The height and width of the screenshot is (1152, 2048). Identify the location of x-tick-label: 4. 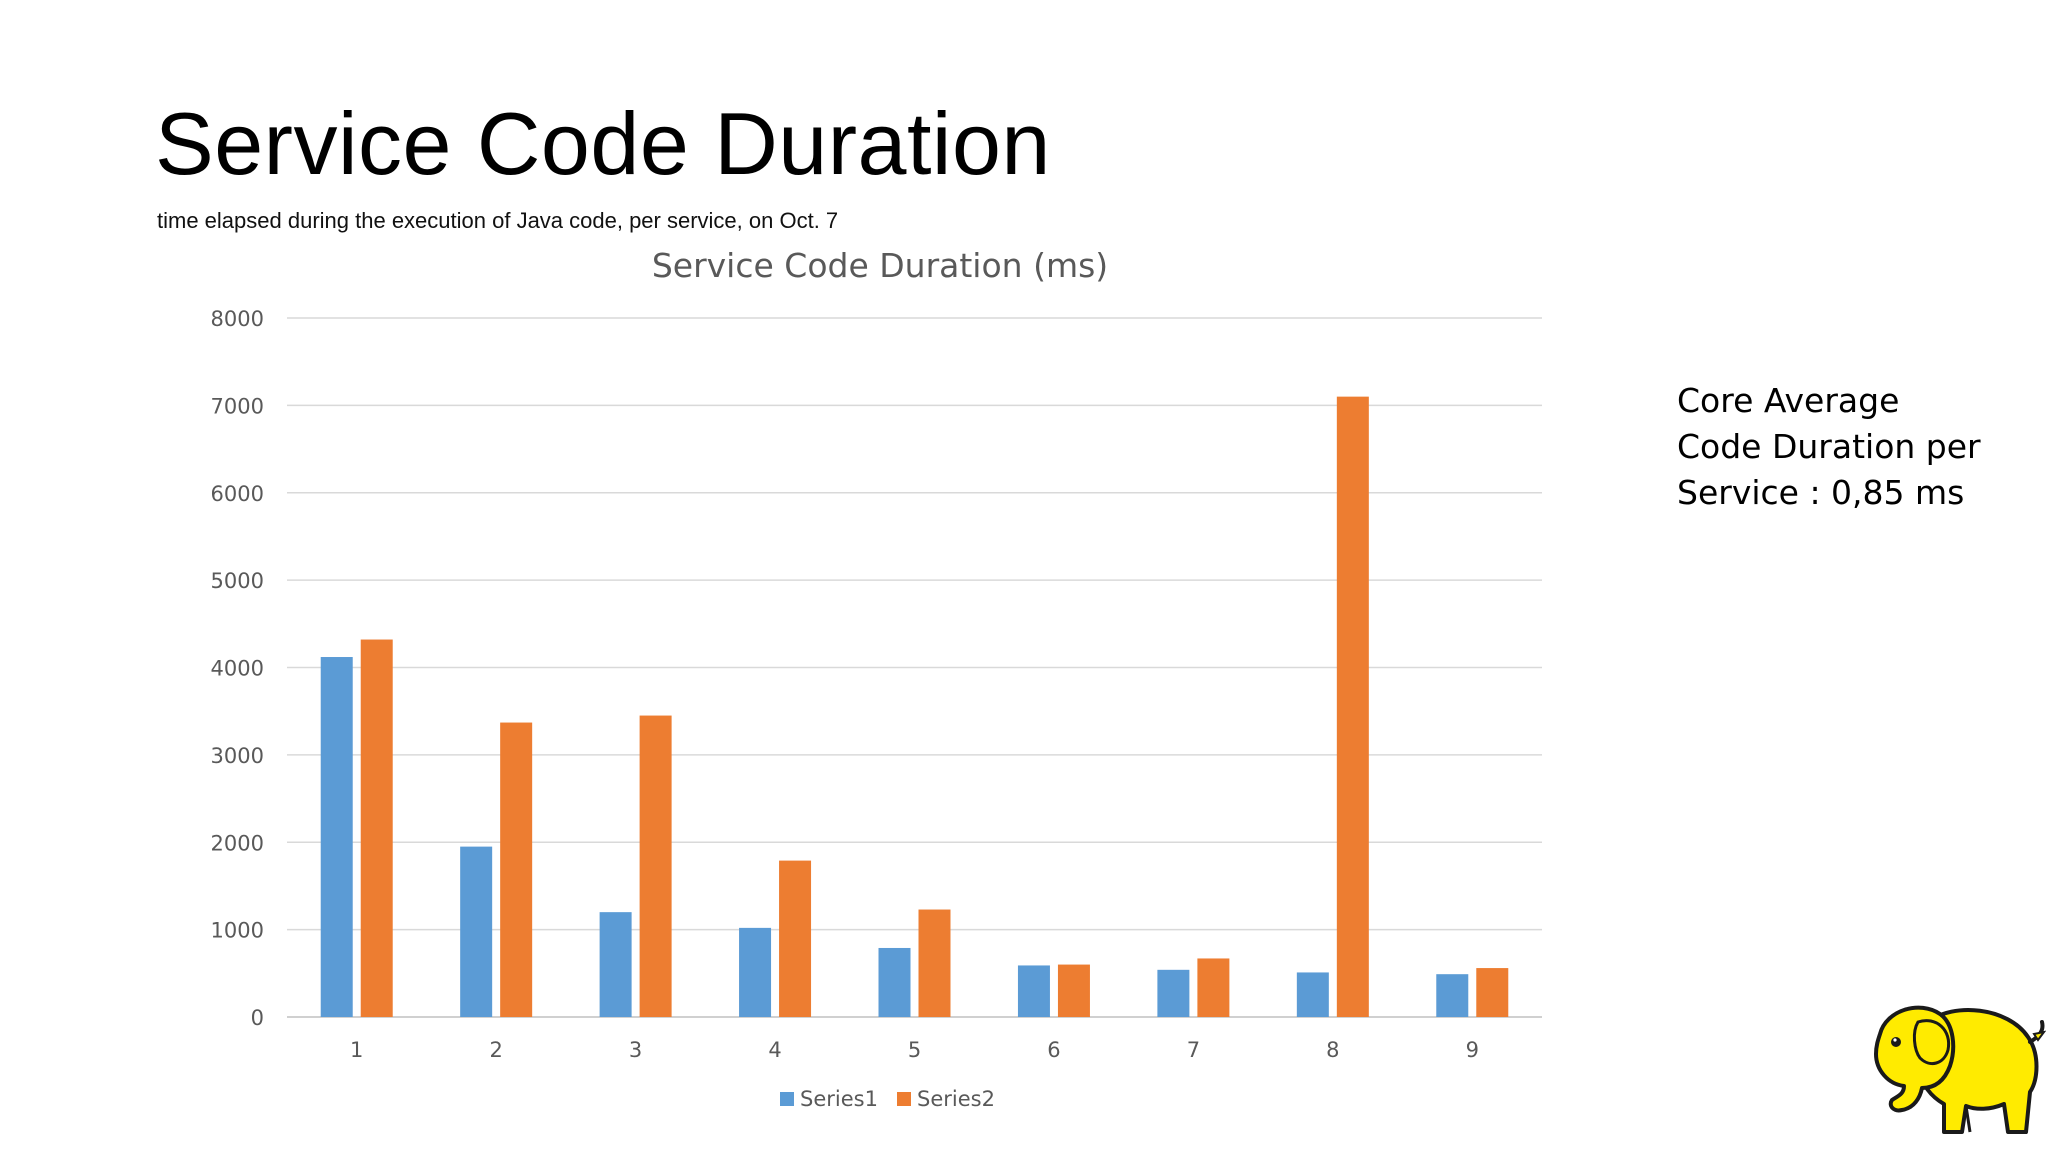
(774, 1050).